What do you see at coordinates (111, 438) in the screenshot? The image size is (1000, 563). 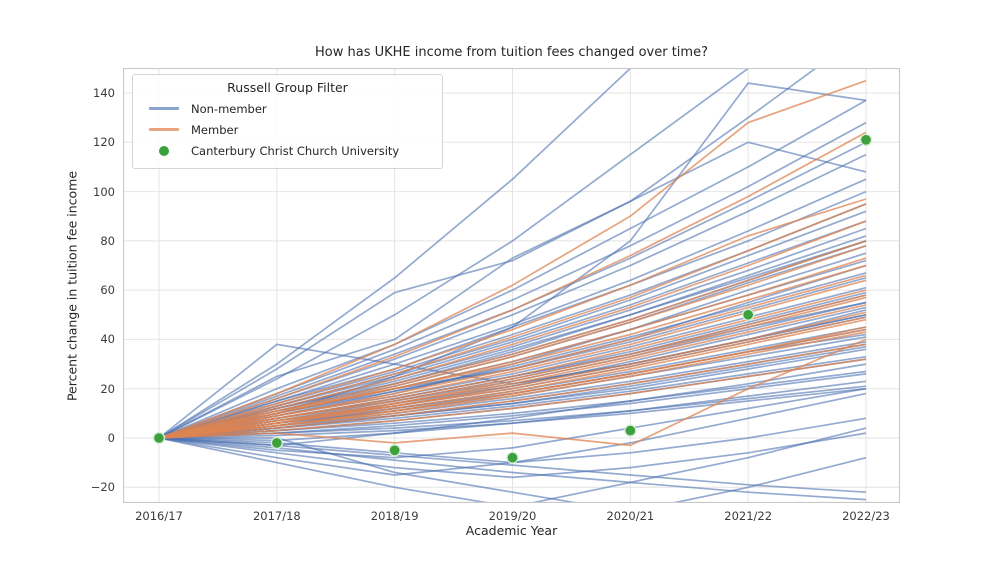 I see `y-tick-label: 0` at bounding box center [111, 438].